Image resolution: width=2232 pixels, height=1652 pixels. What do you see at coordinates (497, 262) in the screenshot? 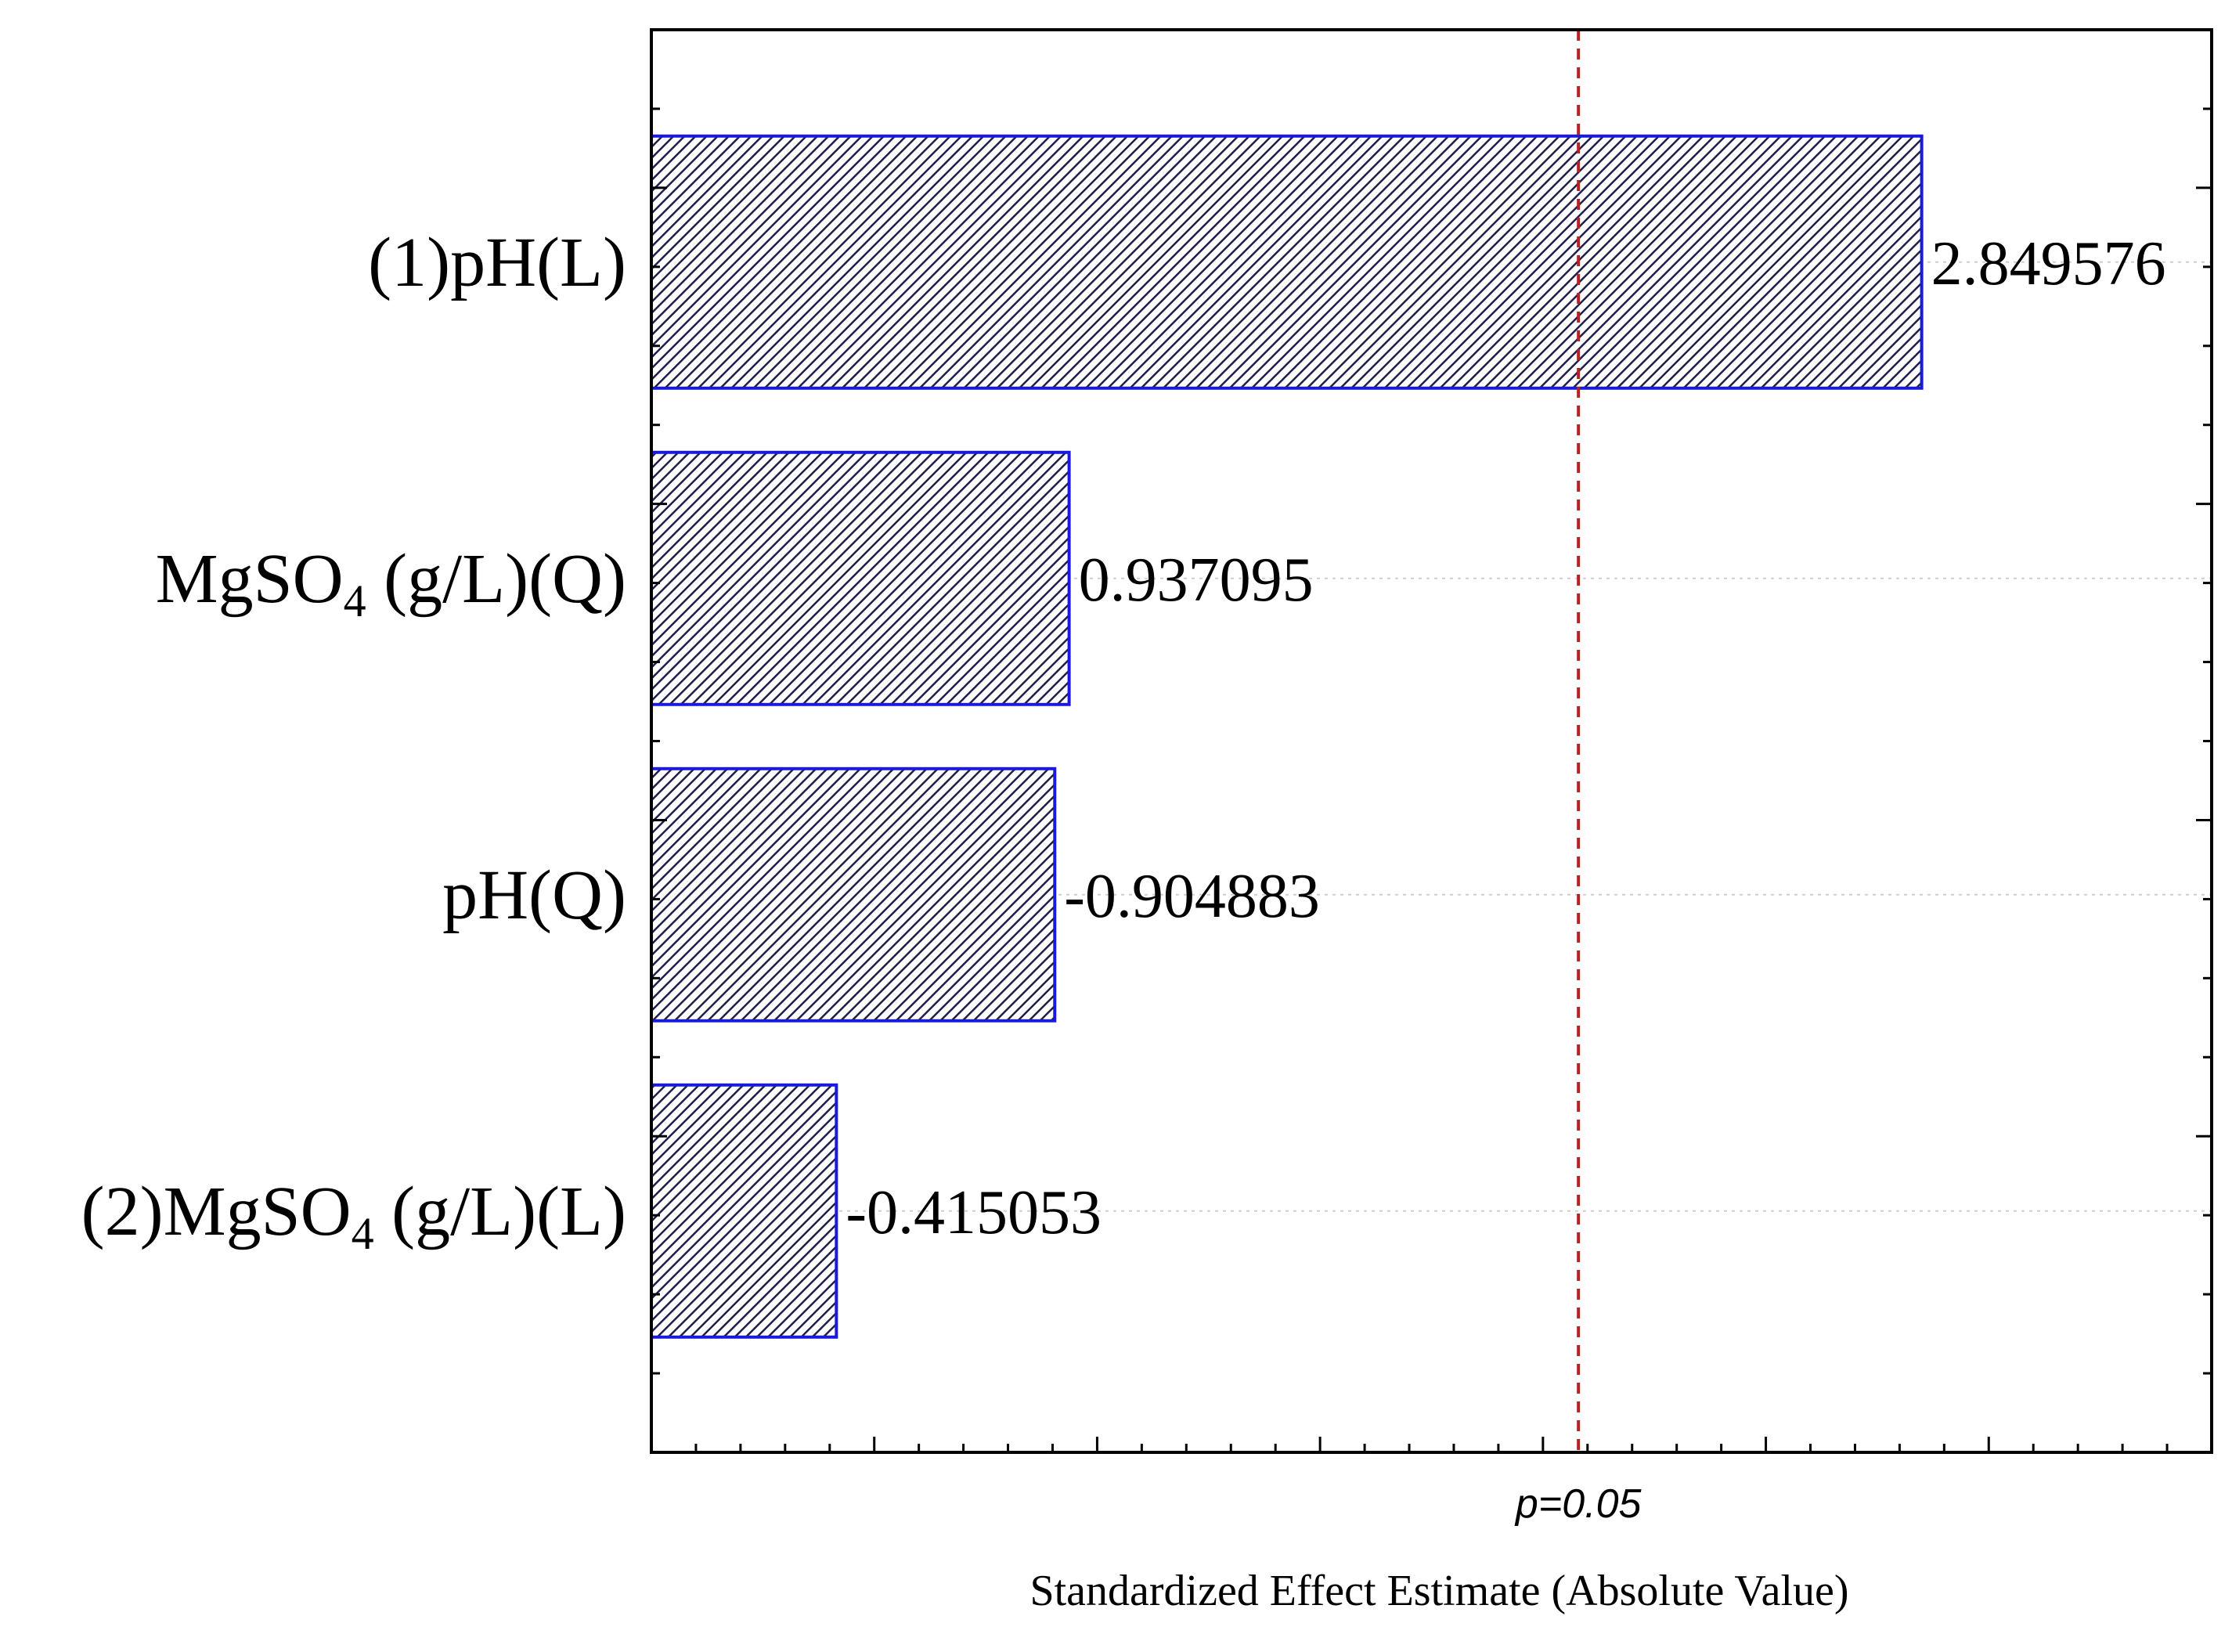
I see `category-label: (1)pH(L)` at bounding box center [497, 262].